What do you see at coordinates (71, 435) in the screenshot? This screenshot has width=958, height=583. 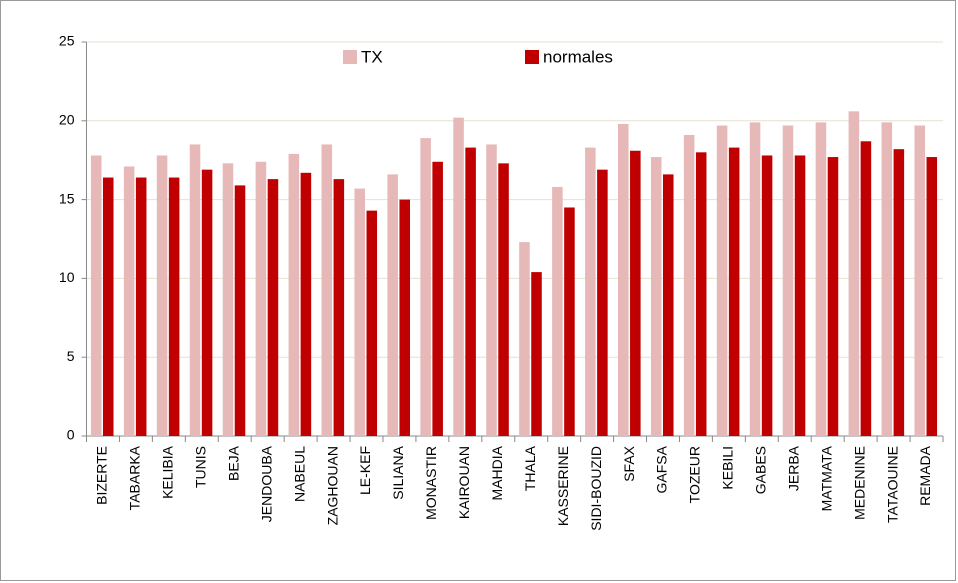 I see `y-tick-label: 0` at bounding box center [71, 435].